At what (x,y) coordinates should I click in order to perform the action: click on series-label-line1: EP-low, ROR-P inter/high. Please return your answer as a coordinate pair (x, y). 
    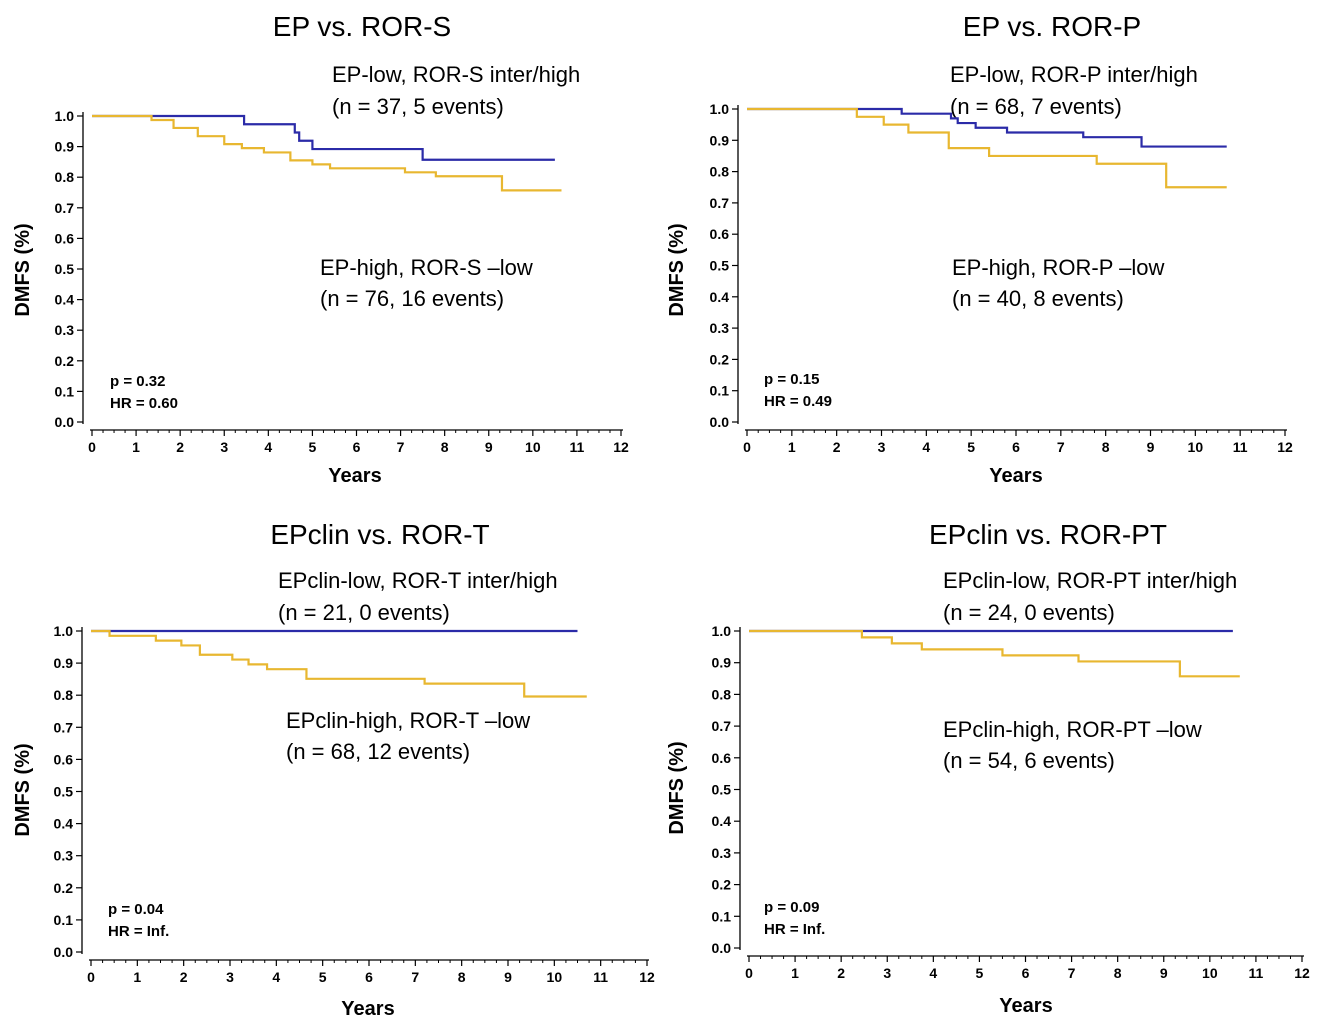
    Looking at the image, I should click on (1074, 74).